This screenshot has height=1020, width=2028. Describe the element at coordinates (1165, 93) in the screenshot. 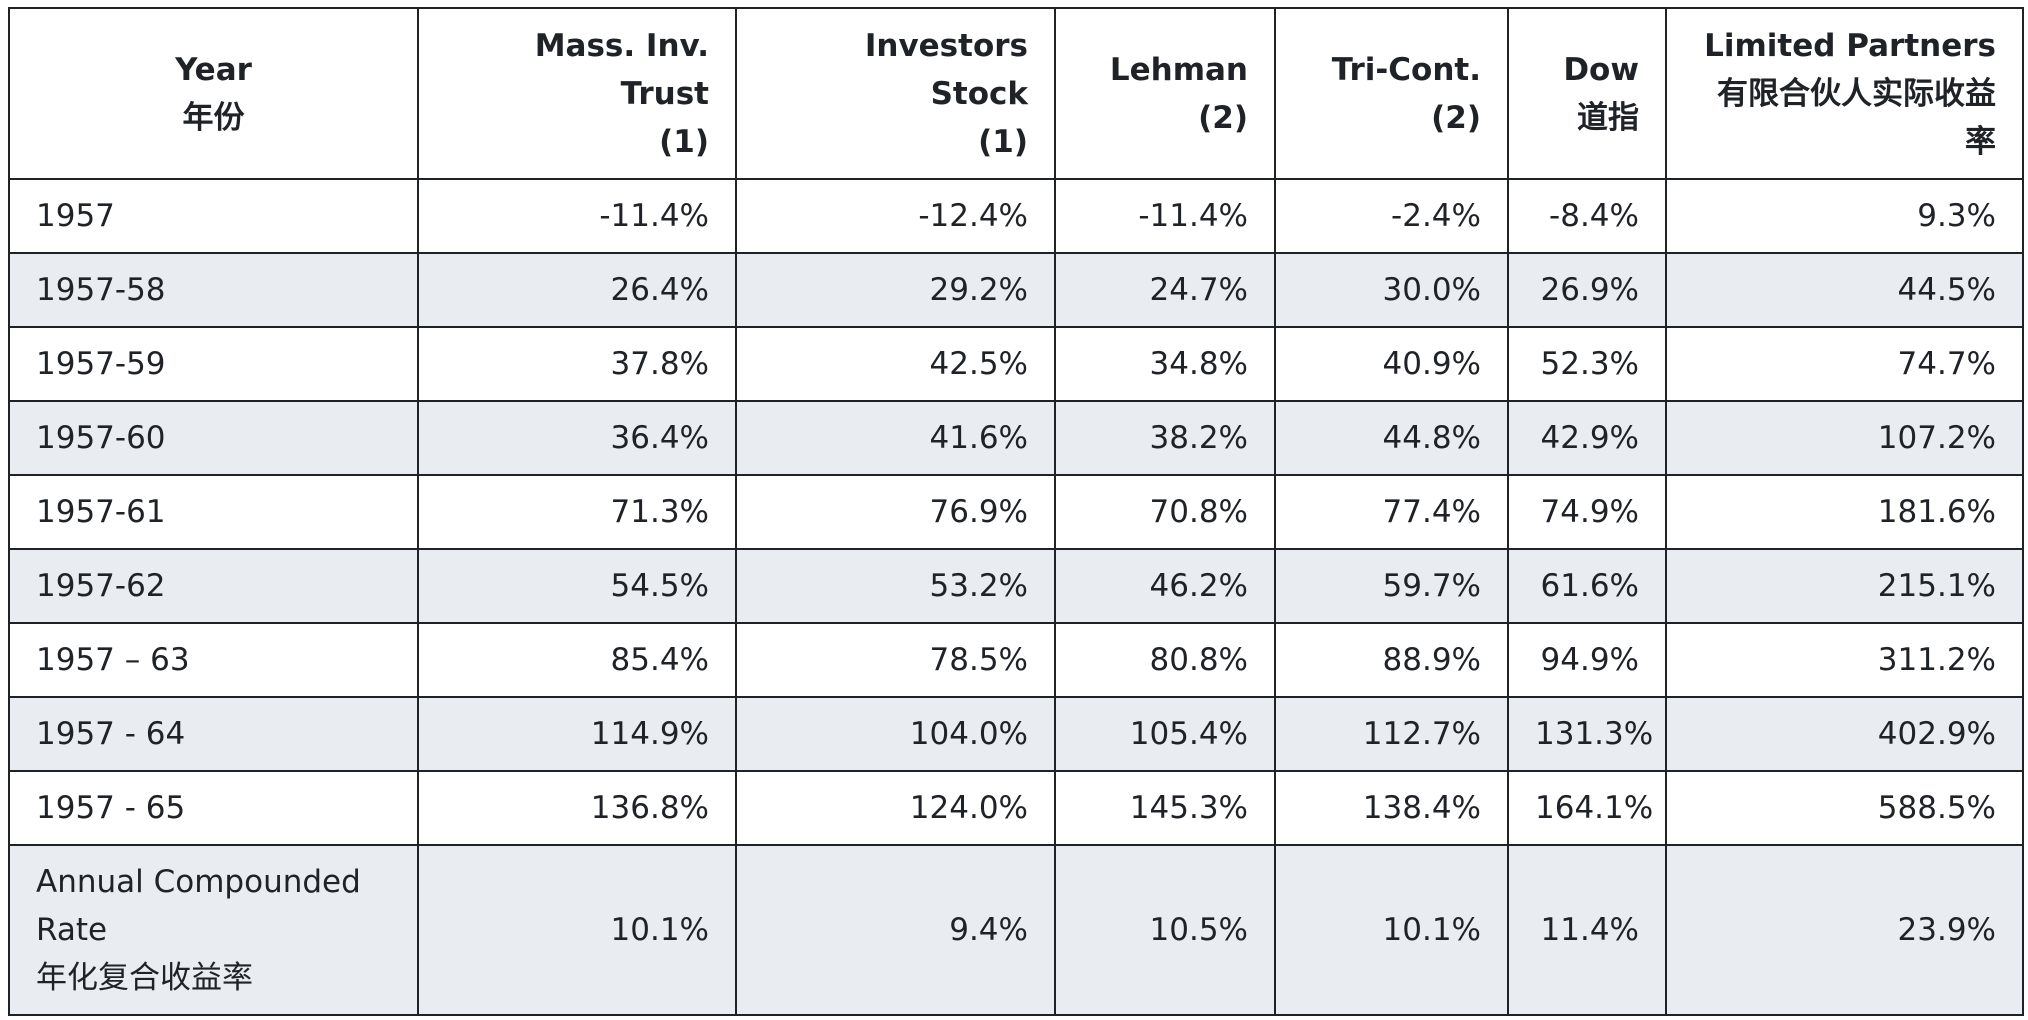

I see `header-lehman: Lehman (2)` at that location.